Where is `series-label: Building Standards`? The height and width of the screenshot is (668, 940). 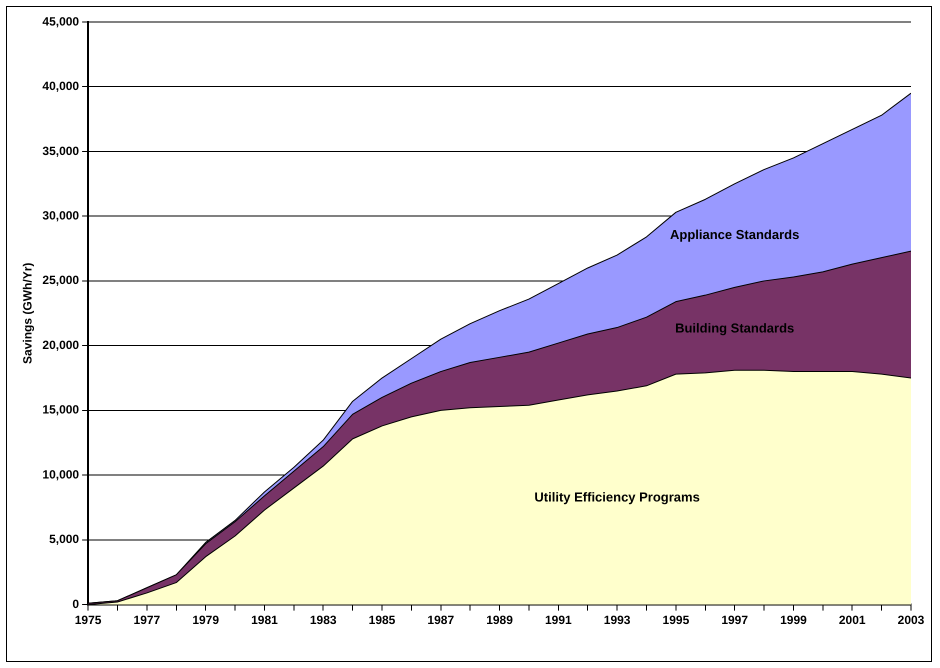
series-label: Building Standards is located at coordinates (734, 328).